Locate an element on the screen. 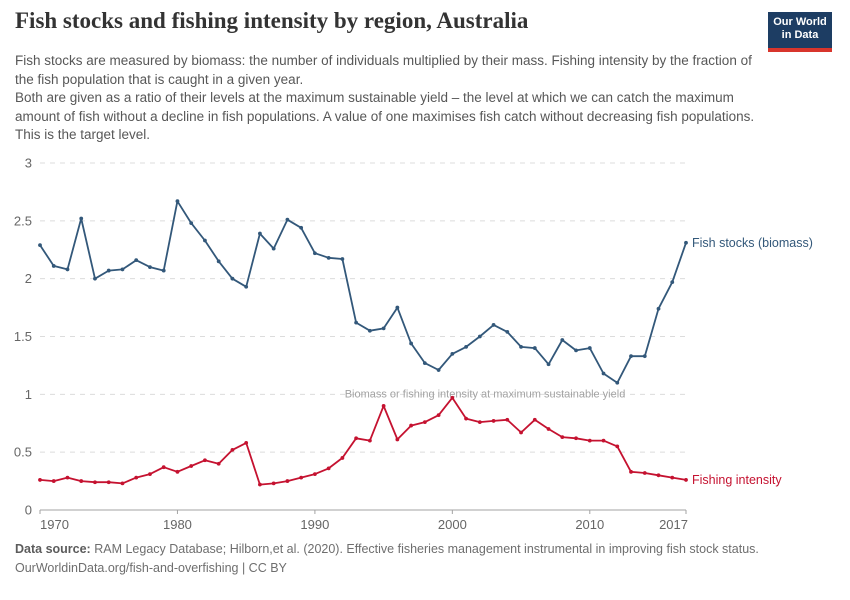 This screenshot has height=600, width=850. fishing-intensity-line is located at coordinates (363, 441).